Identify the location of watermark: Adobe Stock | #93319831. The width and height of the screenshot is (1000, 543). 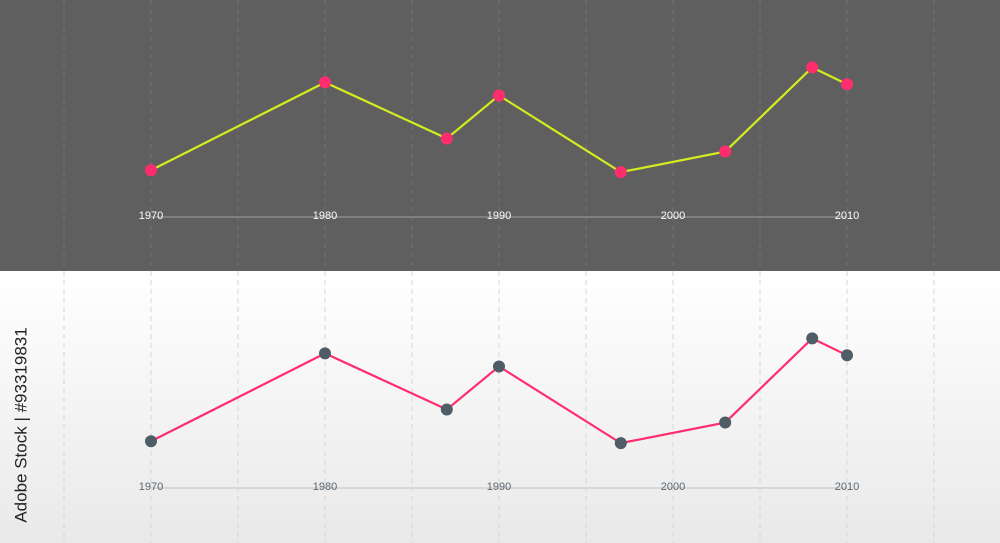
(20, 424).